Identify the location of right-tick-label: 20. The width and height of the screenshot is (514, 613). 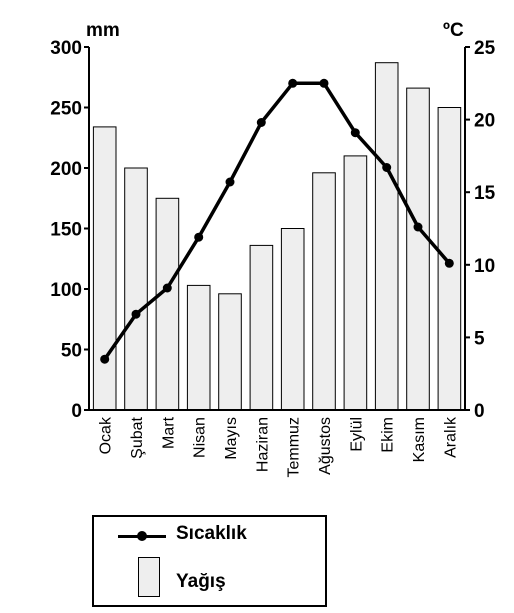
(484, 121).